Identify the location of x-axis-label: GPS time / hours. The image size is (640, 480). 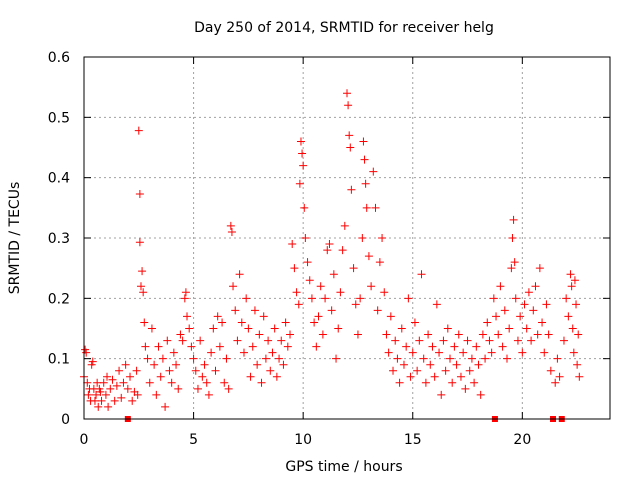
(343, 467).